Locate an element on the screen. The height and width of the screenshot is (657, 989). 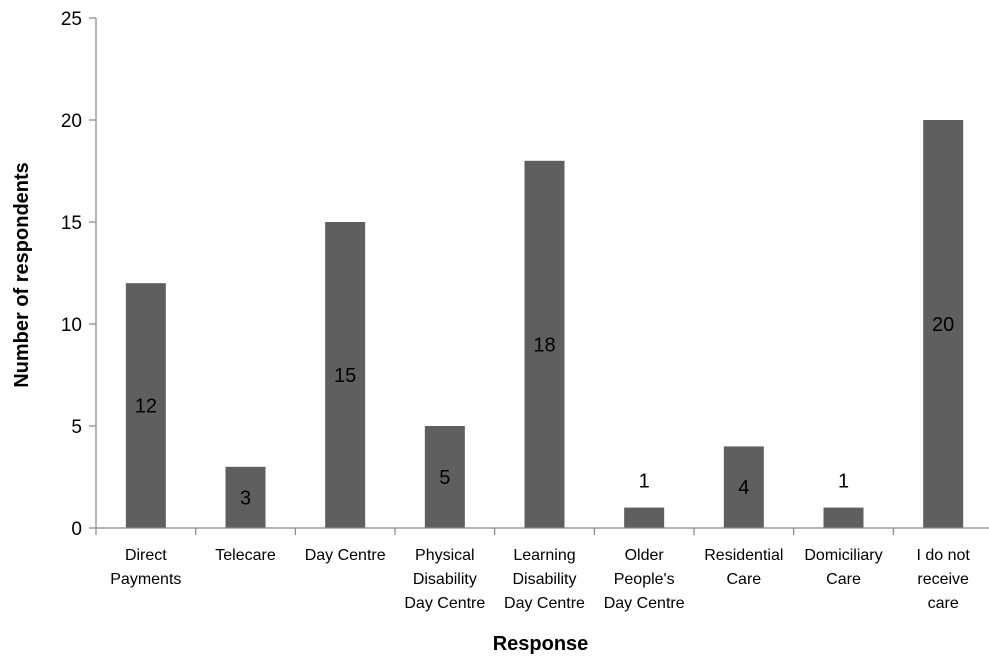
data-label: 3 is located at coordinates (245, 498).